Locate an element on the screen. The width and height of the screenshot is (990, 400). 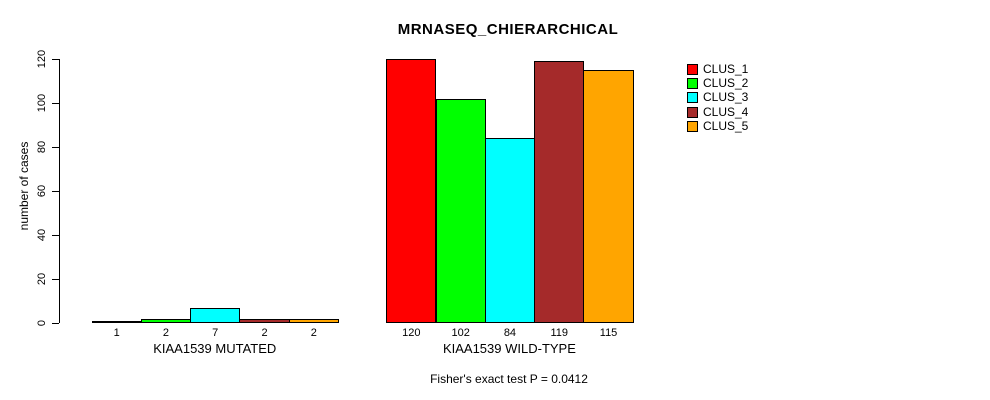
bar-clus_1-group2 is located at coordinates (411, 191).